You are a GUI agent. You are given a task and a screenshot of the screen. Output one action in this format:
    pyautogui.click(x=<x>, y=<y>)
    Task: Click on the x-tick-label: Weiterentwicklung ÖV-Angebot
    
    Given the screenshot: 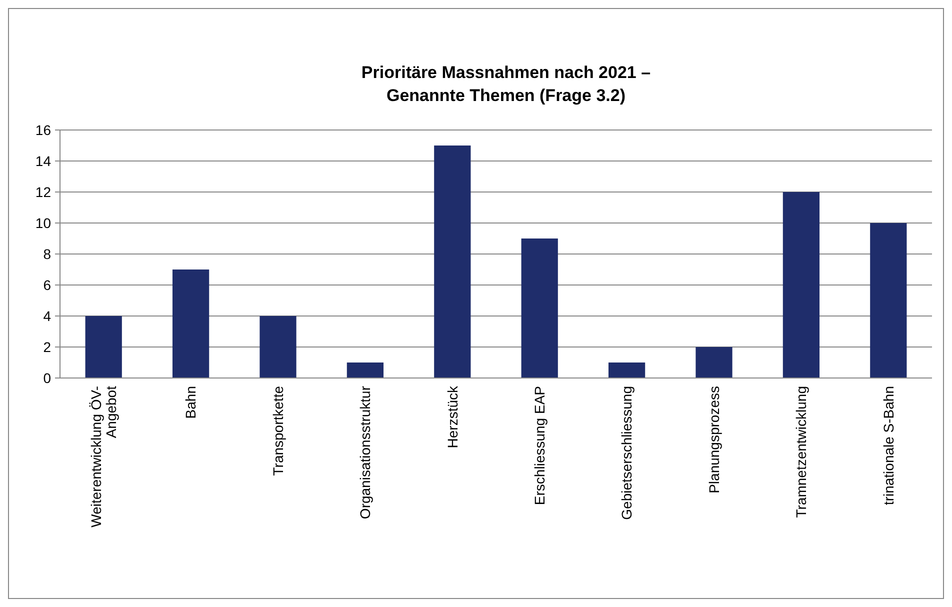 What is the action you would take?
    pyautogui.click(x=104, y=457)
    